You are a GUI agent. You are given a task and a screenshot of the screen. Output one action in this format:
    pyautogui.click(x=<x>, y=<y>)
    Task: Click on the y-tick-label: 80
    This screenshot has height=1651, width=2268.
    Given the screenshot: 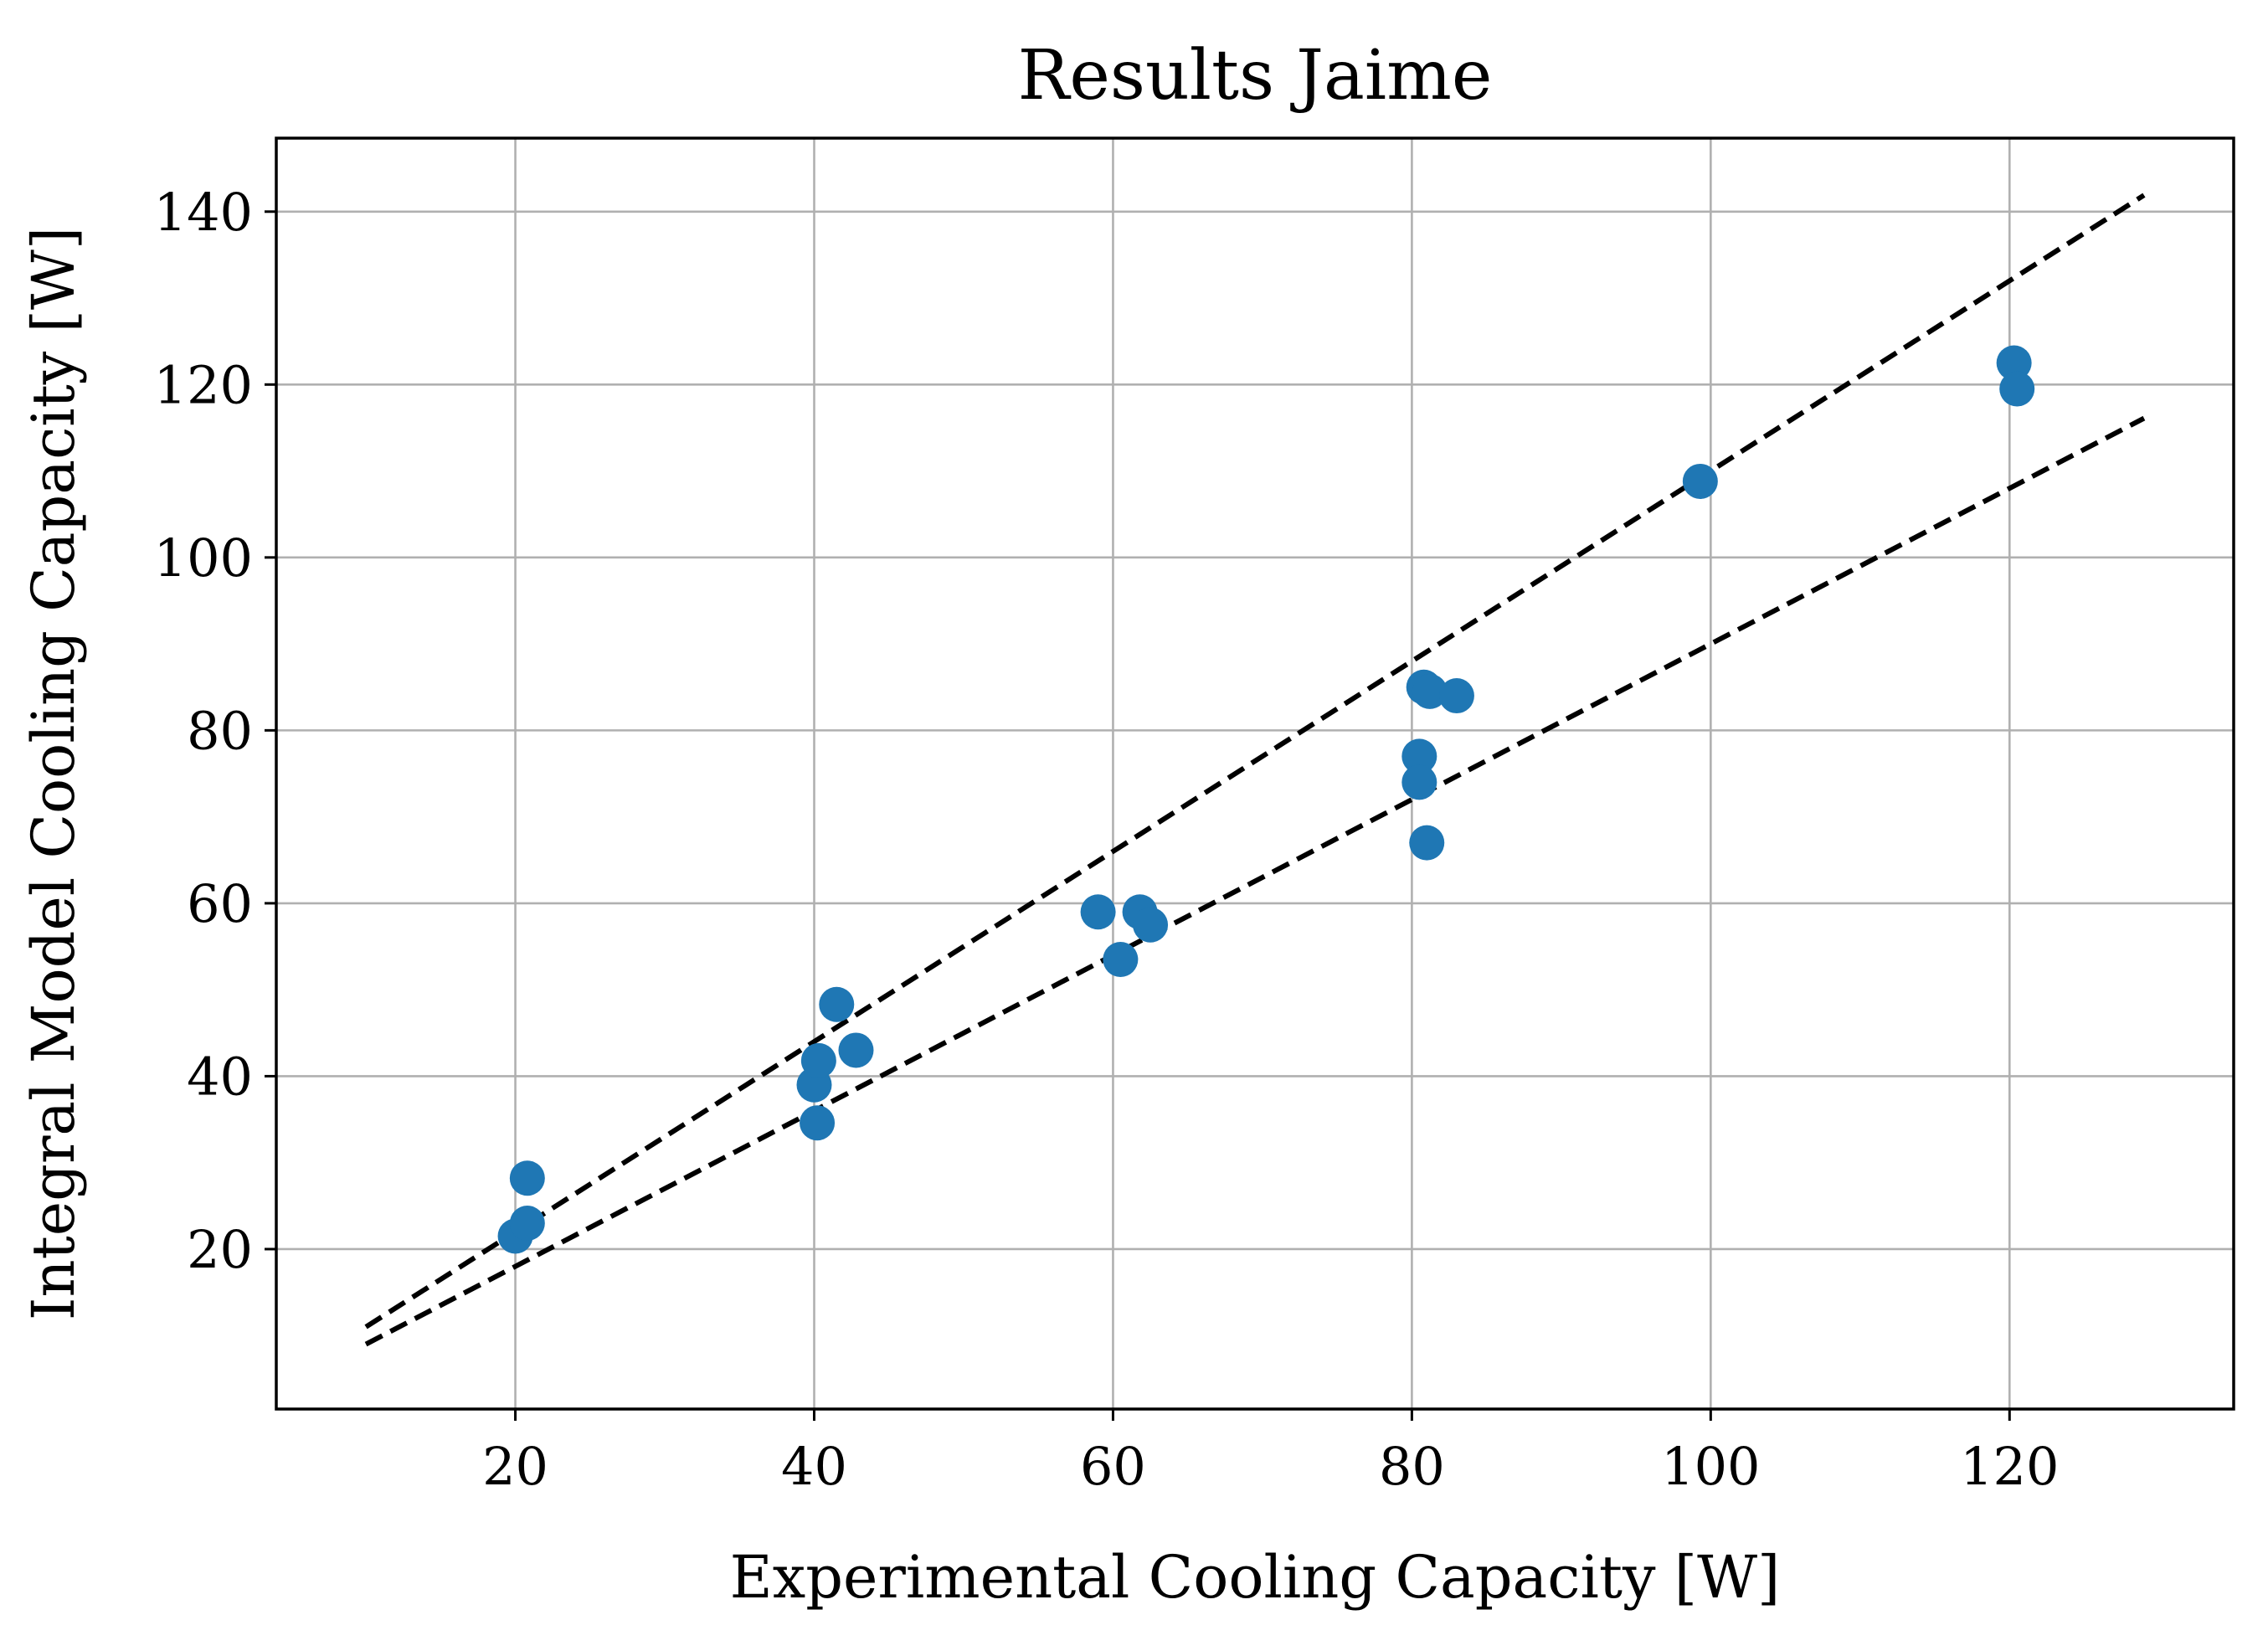 What is the action you would take?
    pyautogui.click(x=220, y=730)
    